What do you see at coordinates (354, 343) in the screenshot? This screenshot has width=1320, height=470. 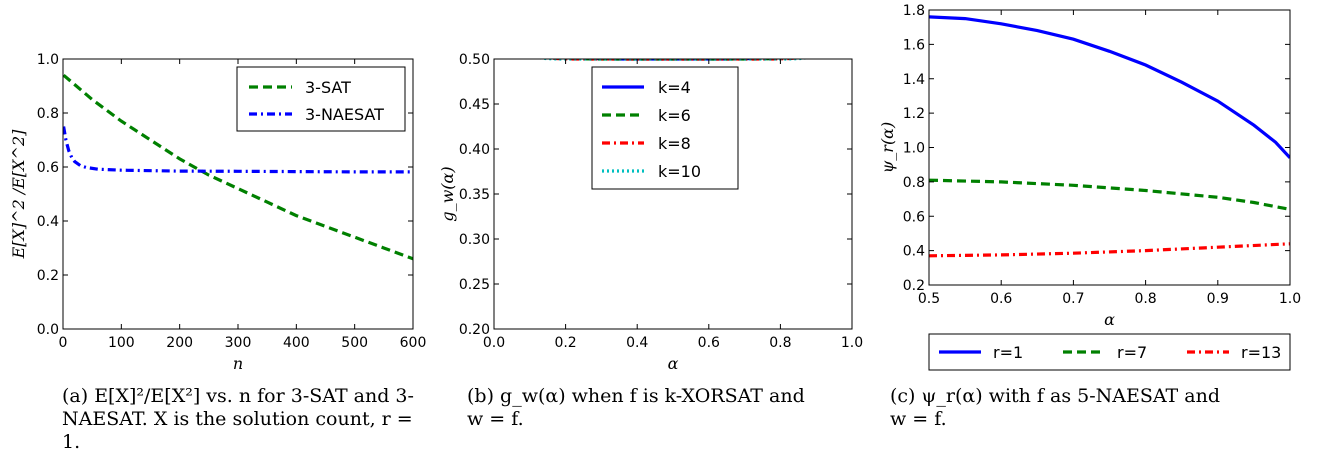 I see `x-tick-label: 500` at bounding box center [354, 343].